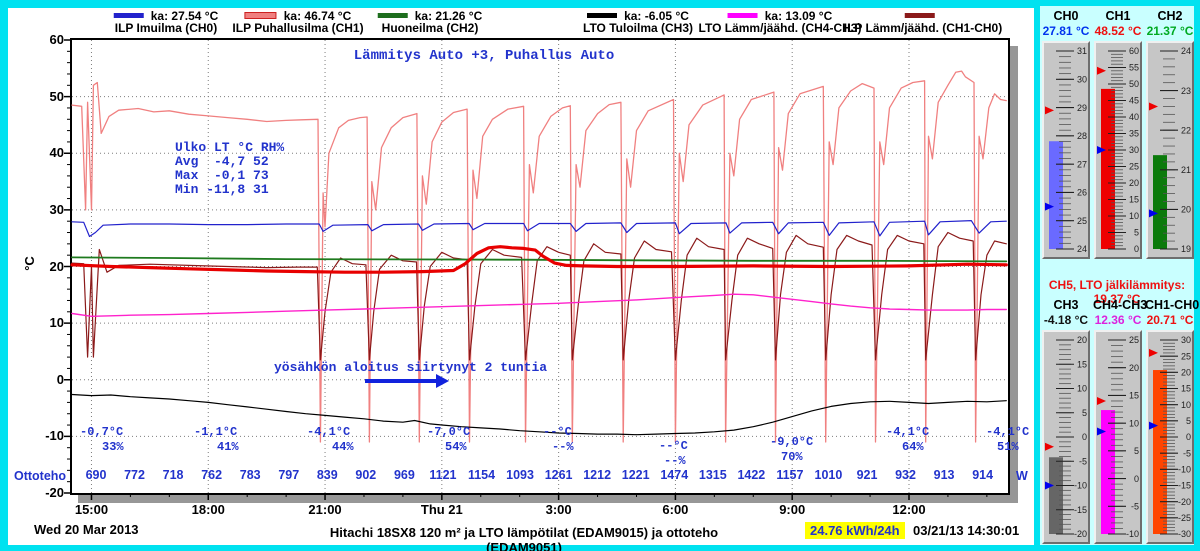 The width and height of the screenshot is (1200, 551). Describe the element at coordinates (56, 39) in the screenshot. I see `y-tick-label: 60` at that location.